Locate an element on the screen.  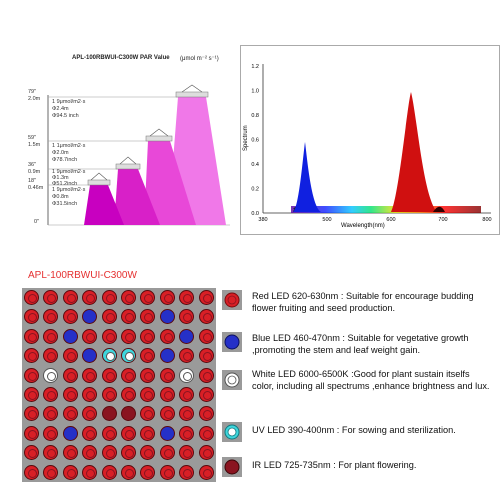
par-diagram is located at coordinates (138, 155).